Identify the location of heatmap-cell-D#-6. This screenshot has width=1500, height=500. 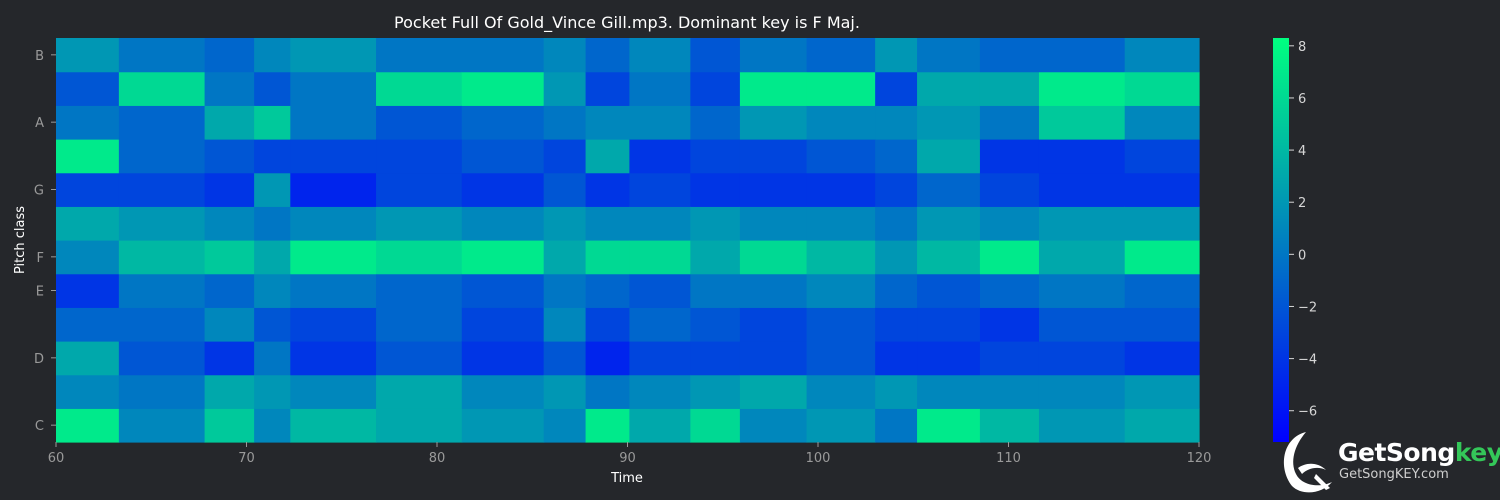
(503, 324).